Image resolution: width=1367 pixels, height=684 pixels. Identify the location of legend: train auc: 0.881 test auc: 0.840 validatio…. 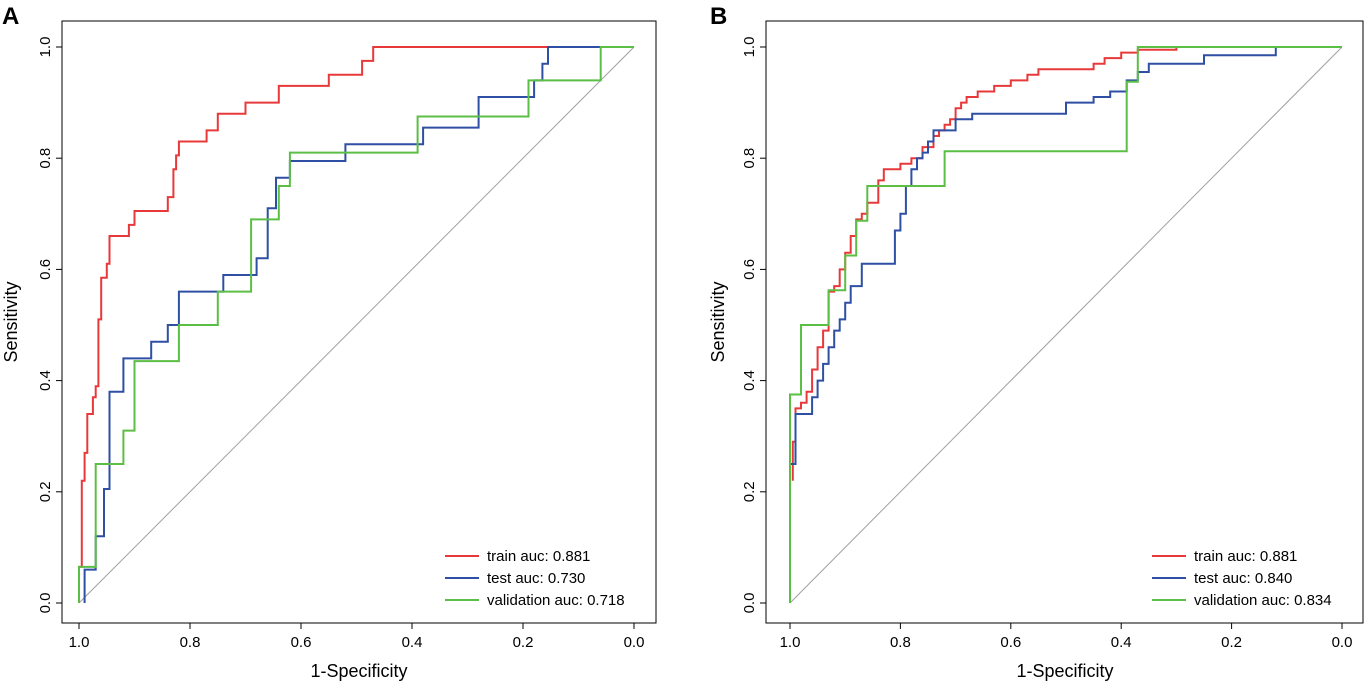
(1242, 578).